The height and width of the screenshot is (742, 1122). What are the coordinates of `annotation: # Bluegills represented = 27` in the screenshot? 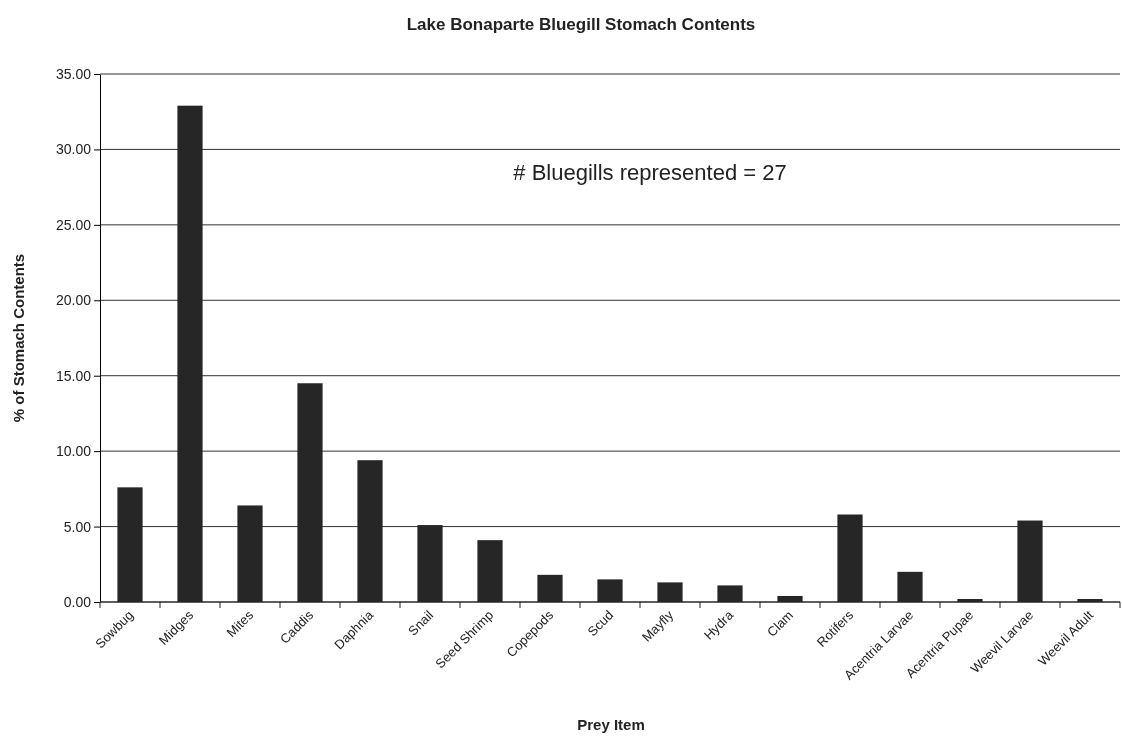 It's located at (650, 172).